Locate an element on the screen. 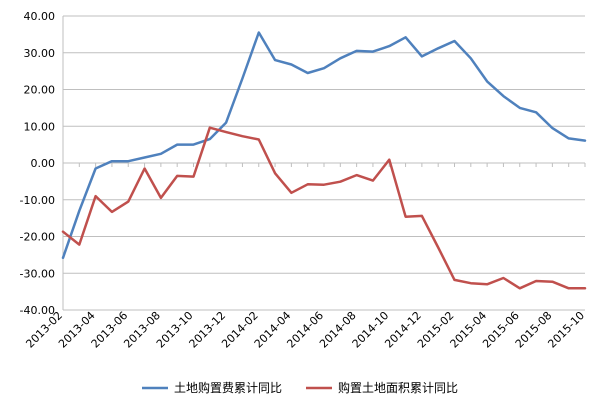  legend-label-2: 购置土地面积累计同比 is located at coordinates (398, 387).